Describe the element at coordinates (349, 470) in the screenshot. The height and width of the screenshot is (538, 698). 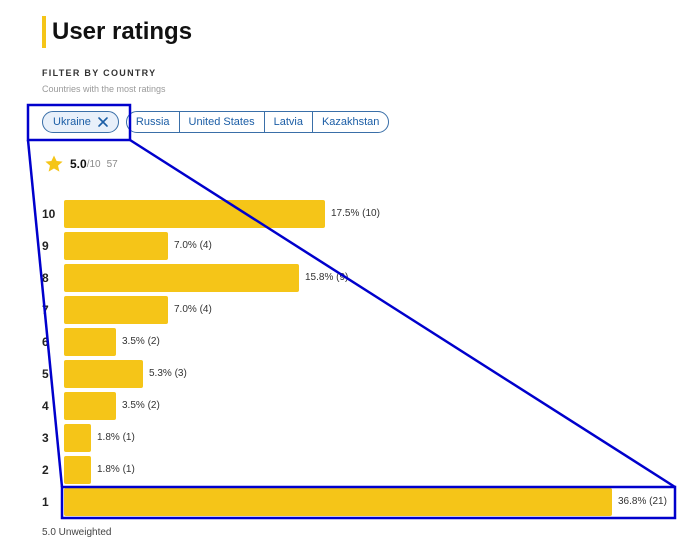
I see `rating-row-2: 2 1.8% (1)` at that location.